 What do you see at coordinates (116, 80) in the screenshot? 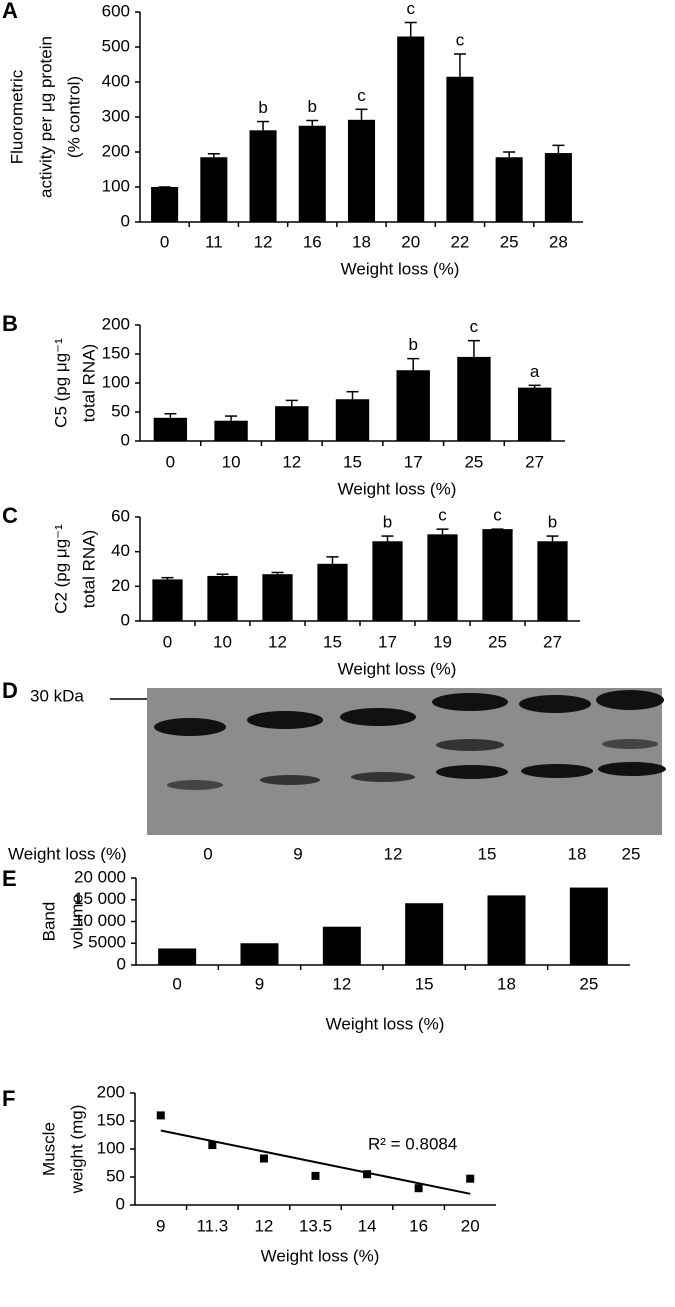
I see `y-tick-label: 400` at bounding box center [116, 80].